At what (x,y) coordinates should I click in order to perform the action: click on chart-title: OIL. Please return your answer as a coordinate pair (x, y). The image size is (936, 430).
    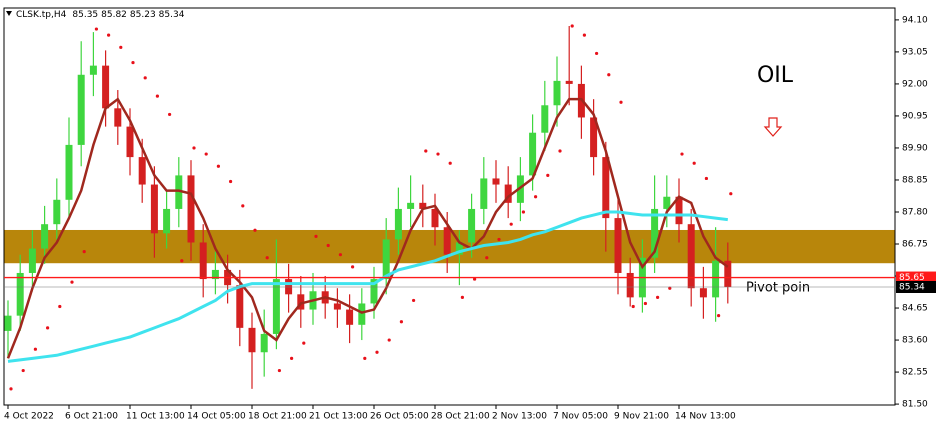
    Looking at the image, I should click on (775, 75).